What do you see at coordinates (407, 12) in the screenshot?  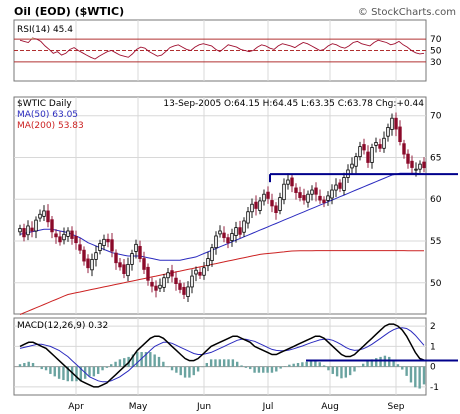 I see `watermark: © StockCharts.com` at bounding box center [407, 12].